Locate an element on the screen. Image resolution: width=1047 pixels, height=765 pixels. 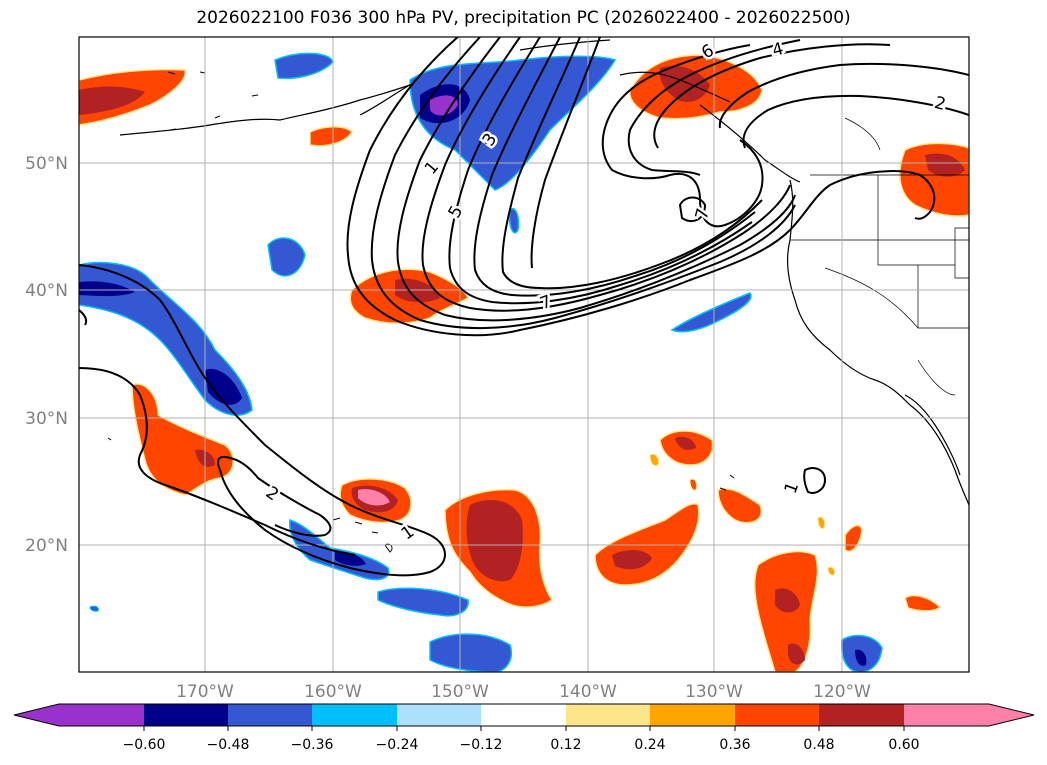
colorbar-tick-label: −0.48 is located at coordinates (228, 745).